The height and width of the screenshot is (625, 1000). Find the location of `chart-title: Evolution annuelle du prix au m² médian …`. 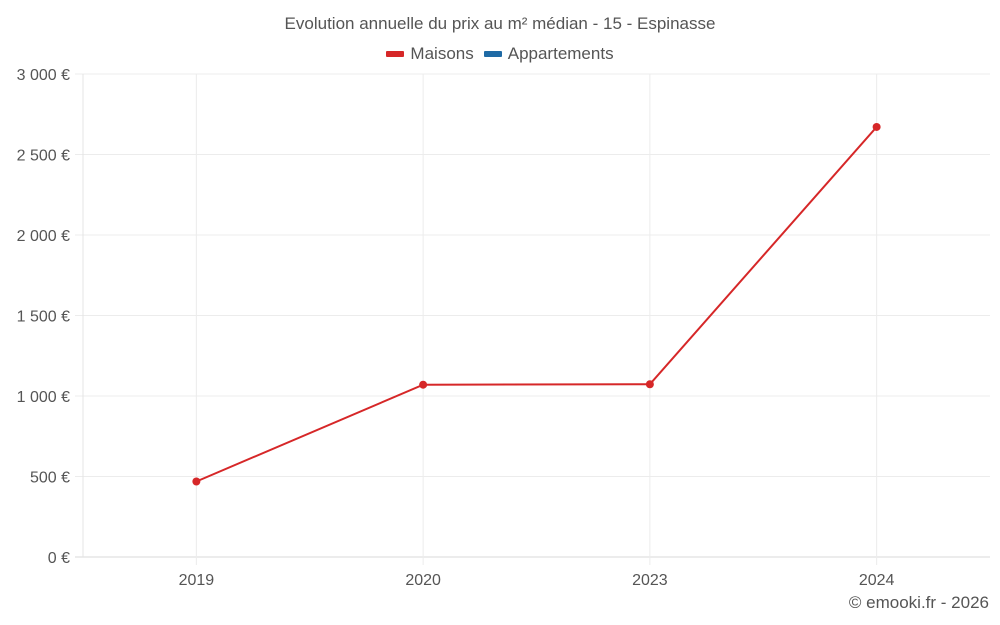

chart-title: Evolution annuelle du prix au m² médian … is located at coordinates (500, 23).